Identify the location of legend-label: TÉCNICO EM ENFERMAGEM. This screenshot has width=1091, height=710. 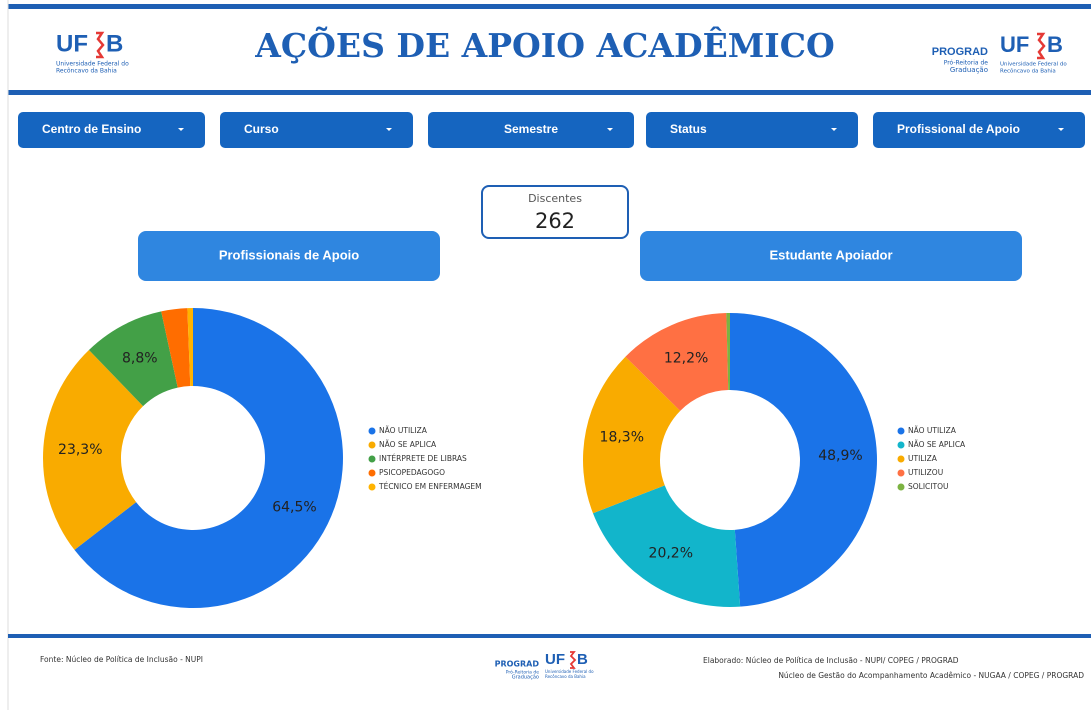
(430, 486).